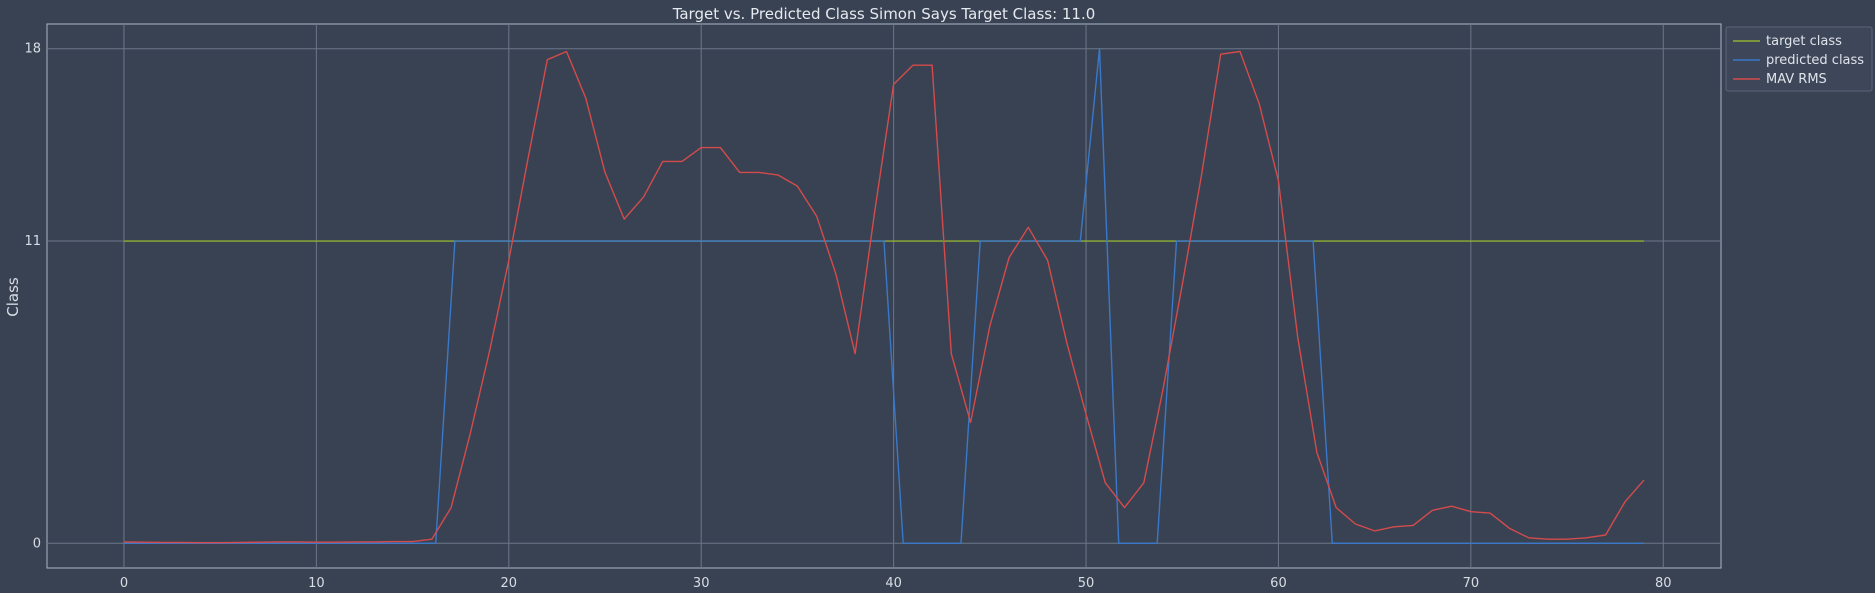 Image resolution: width=1875 pixels, height=593 pixels. What do you see at coordinates (316, 583) in the screenshot?
I see `x-tick-label: 10` at bounding box center [316, 583].